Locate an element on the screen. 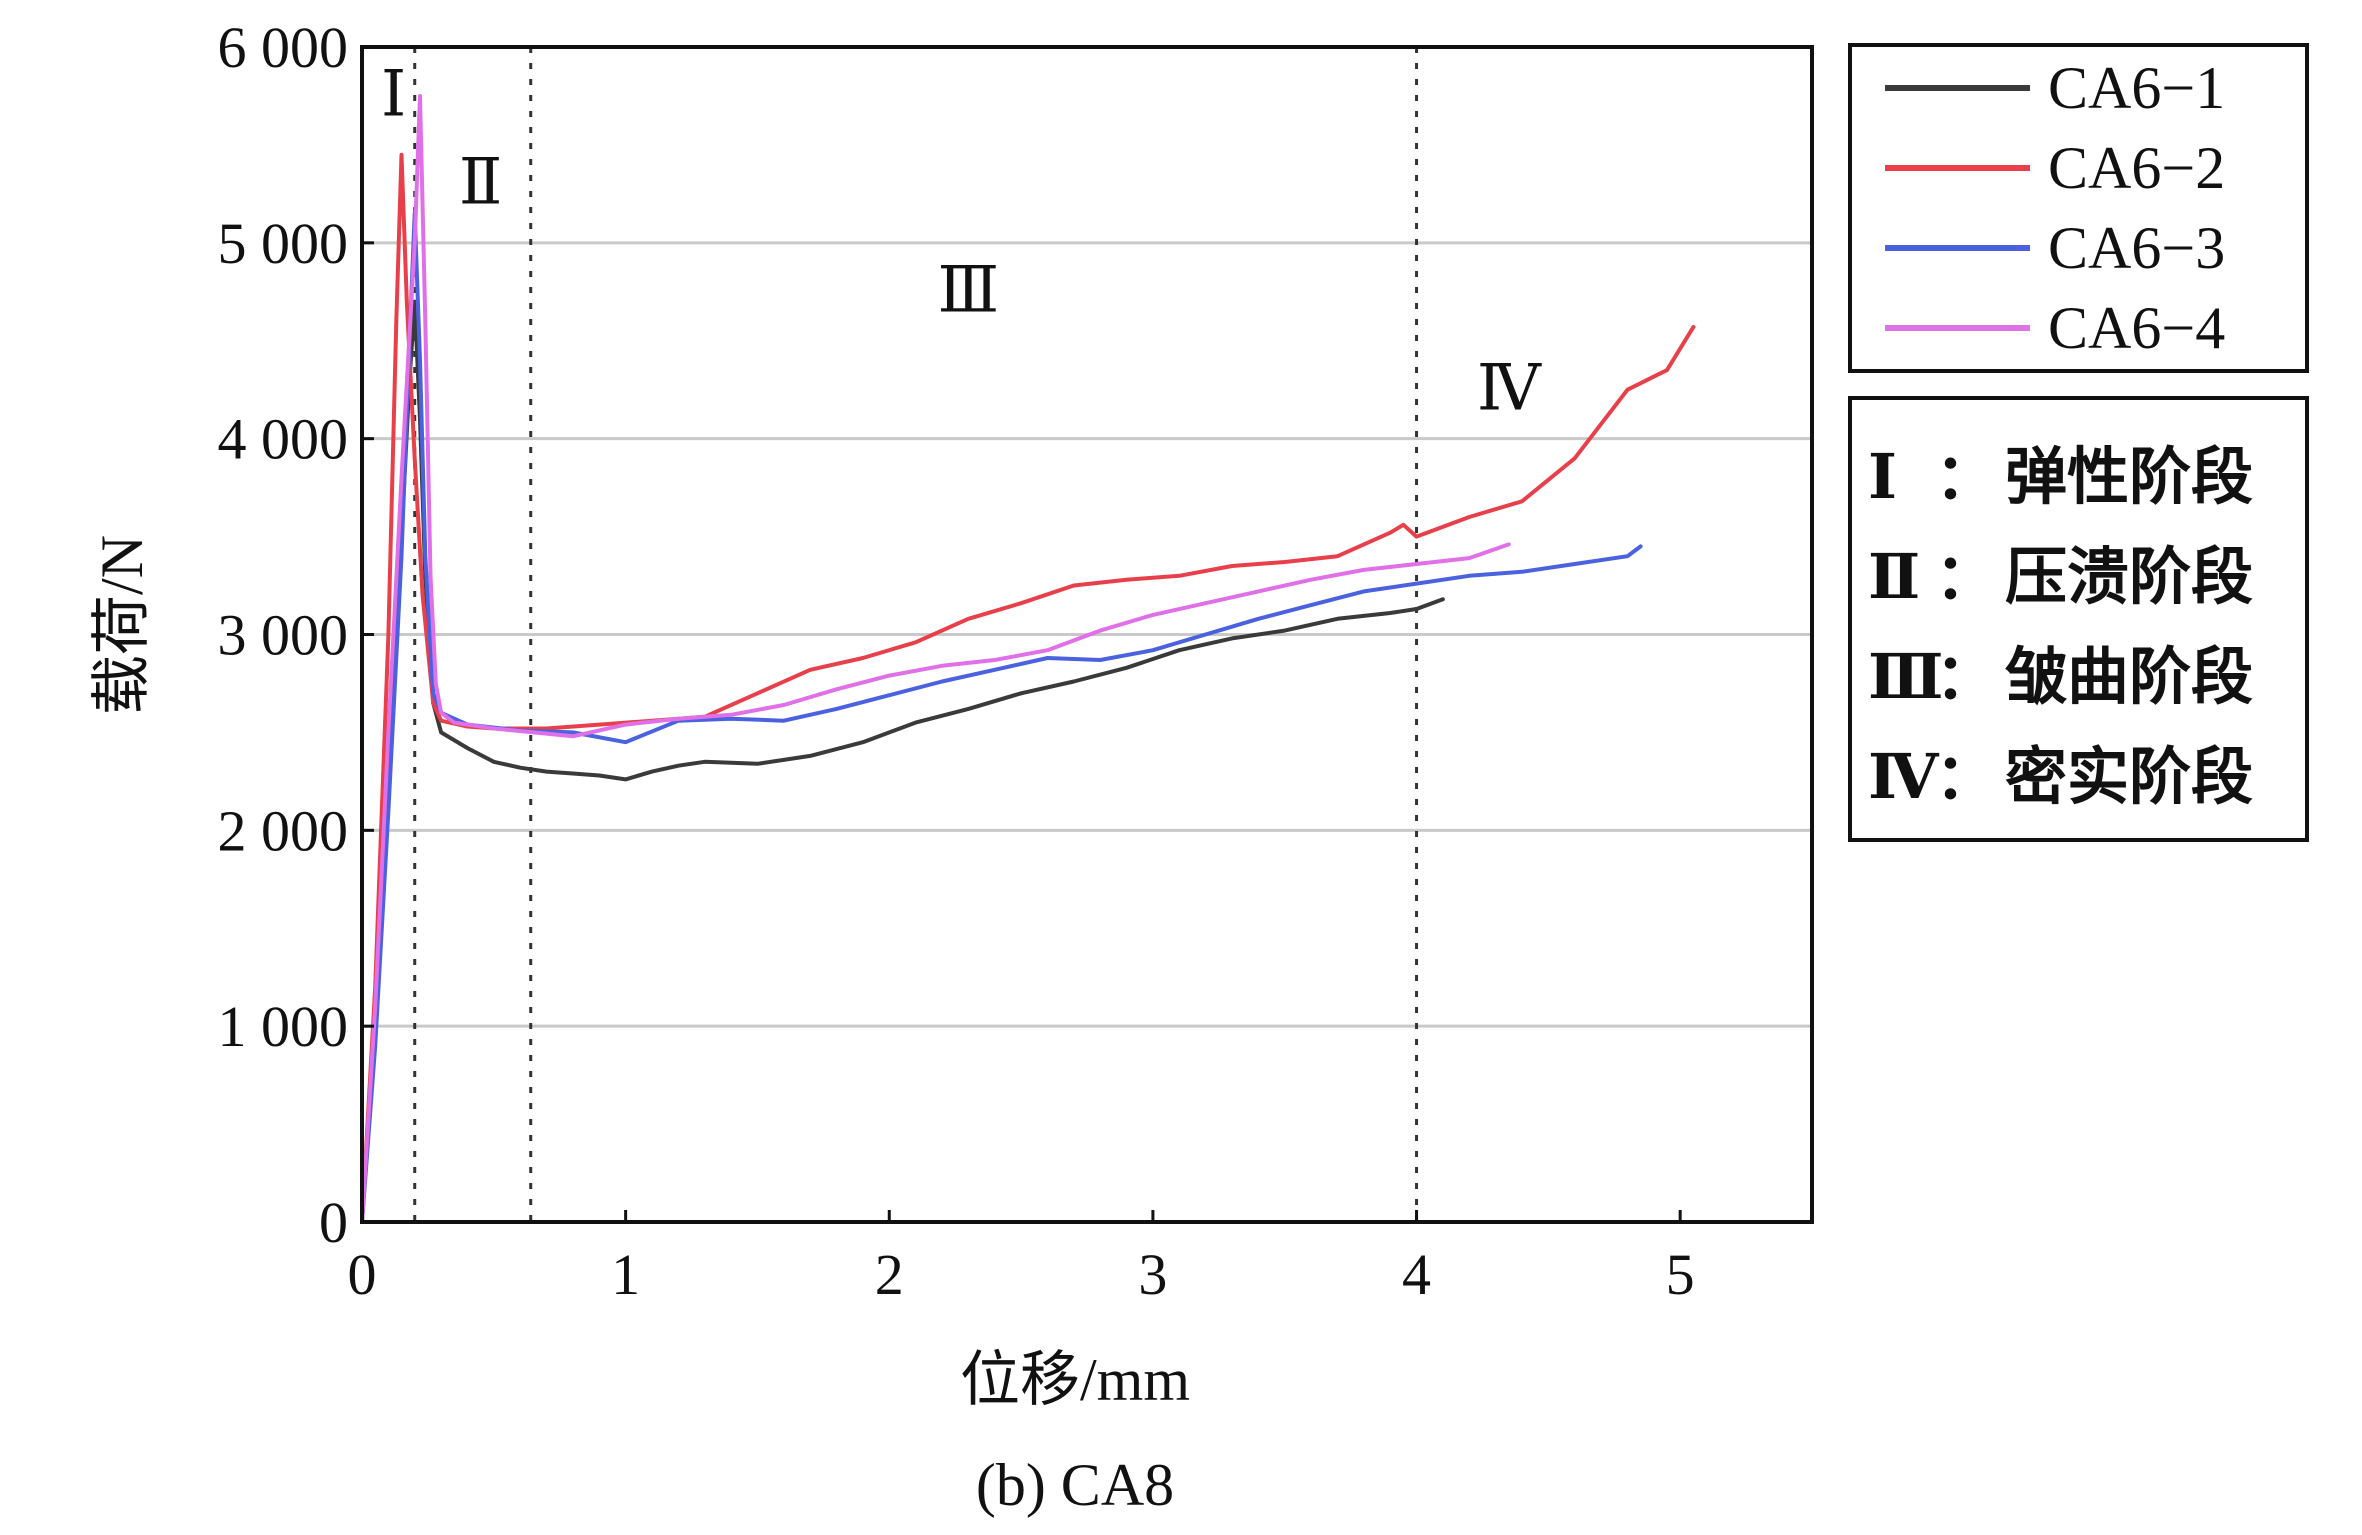 The height and width of the screenshot is (1535, 2362). y-tick-label: 0 is located at coordinates (333, 1222).